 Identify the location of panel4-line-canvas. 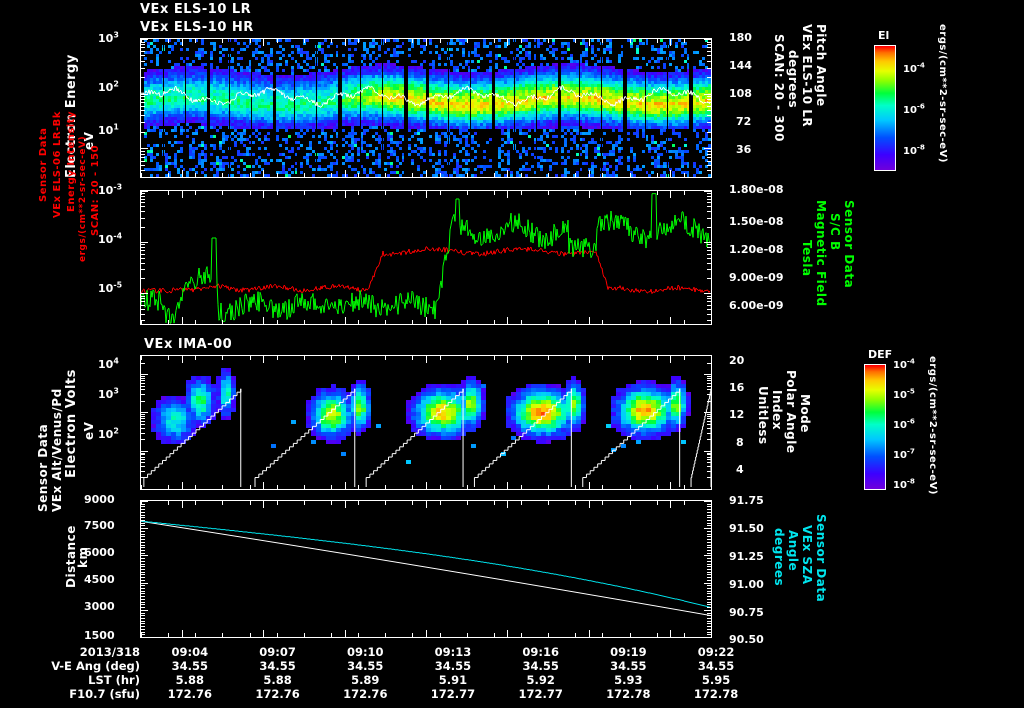
(426, 569).